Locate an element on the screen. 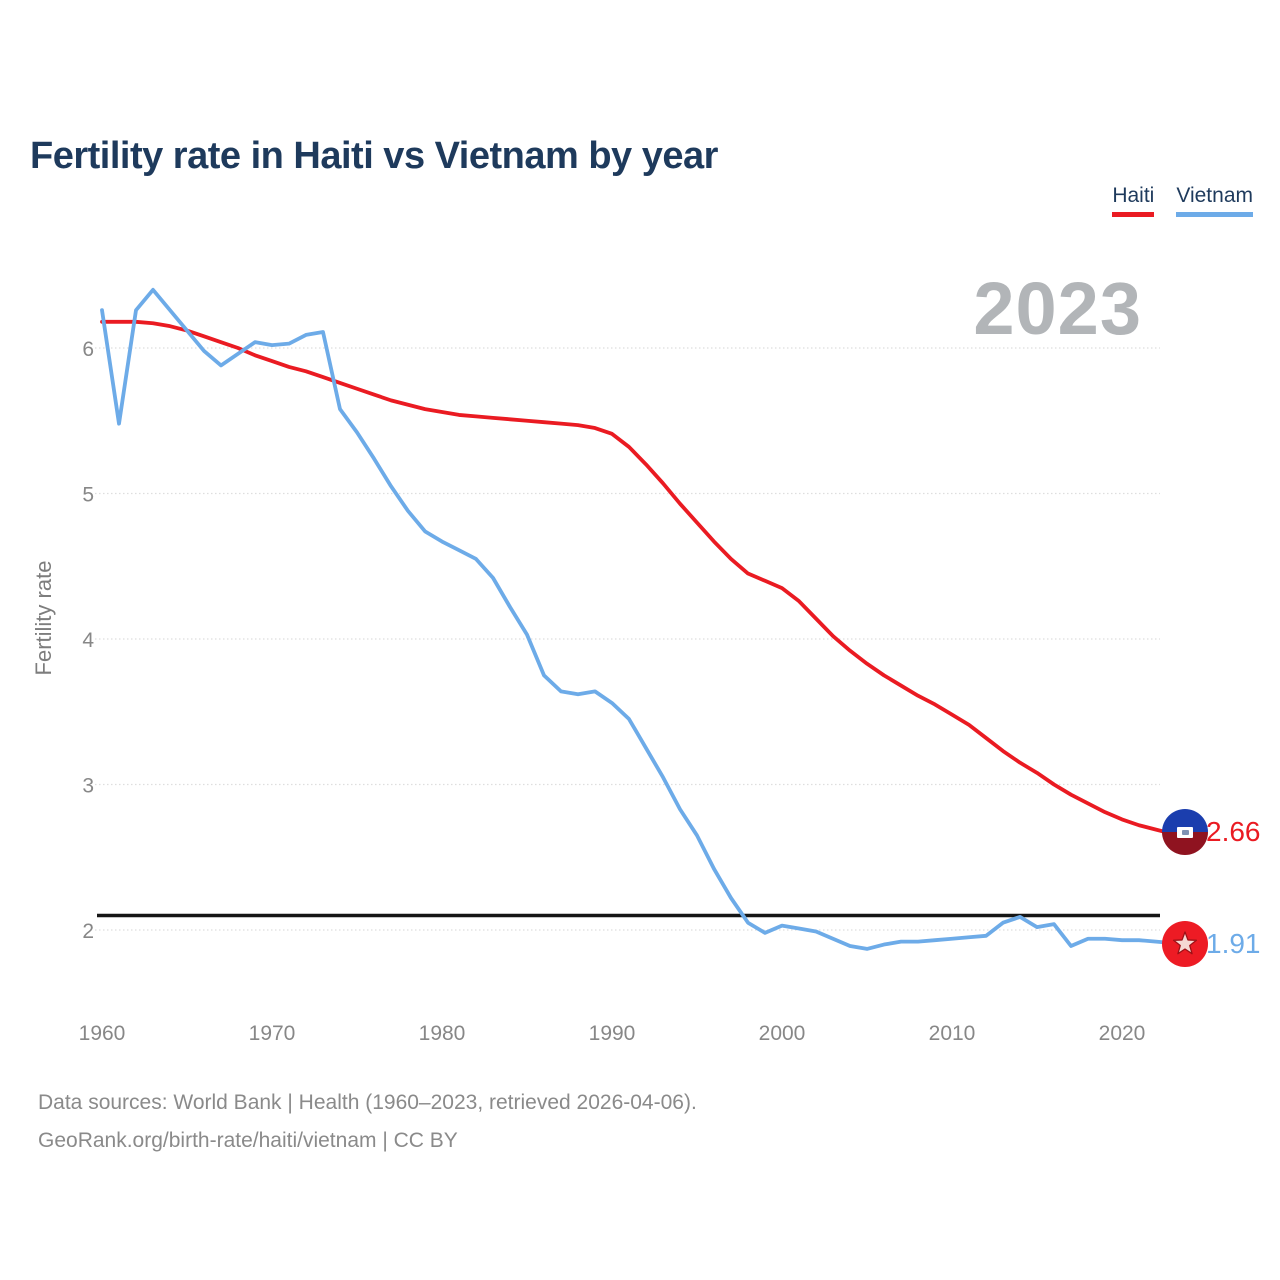 This screenshot has width=1280, height=1280. star-icon is located at coordinates (1185, 943).